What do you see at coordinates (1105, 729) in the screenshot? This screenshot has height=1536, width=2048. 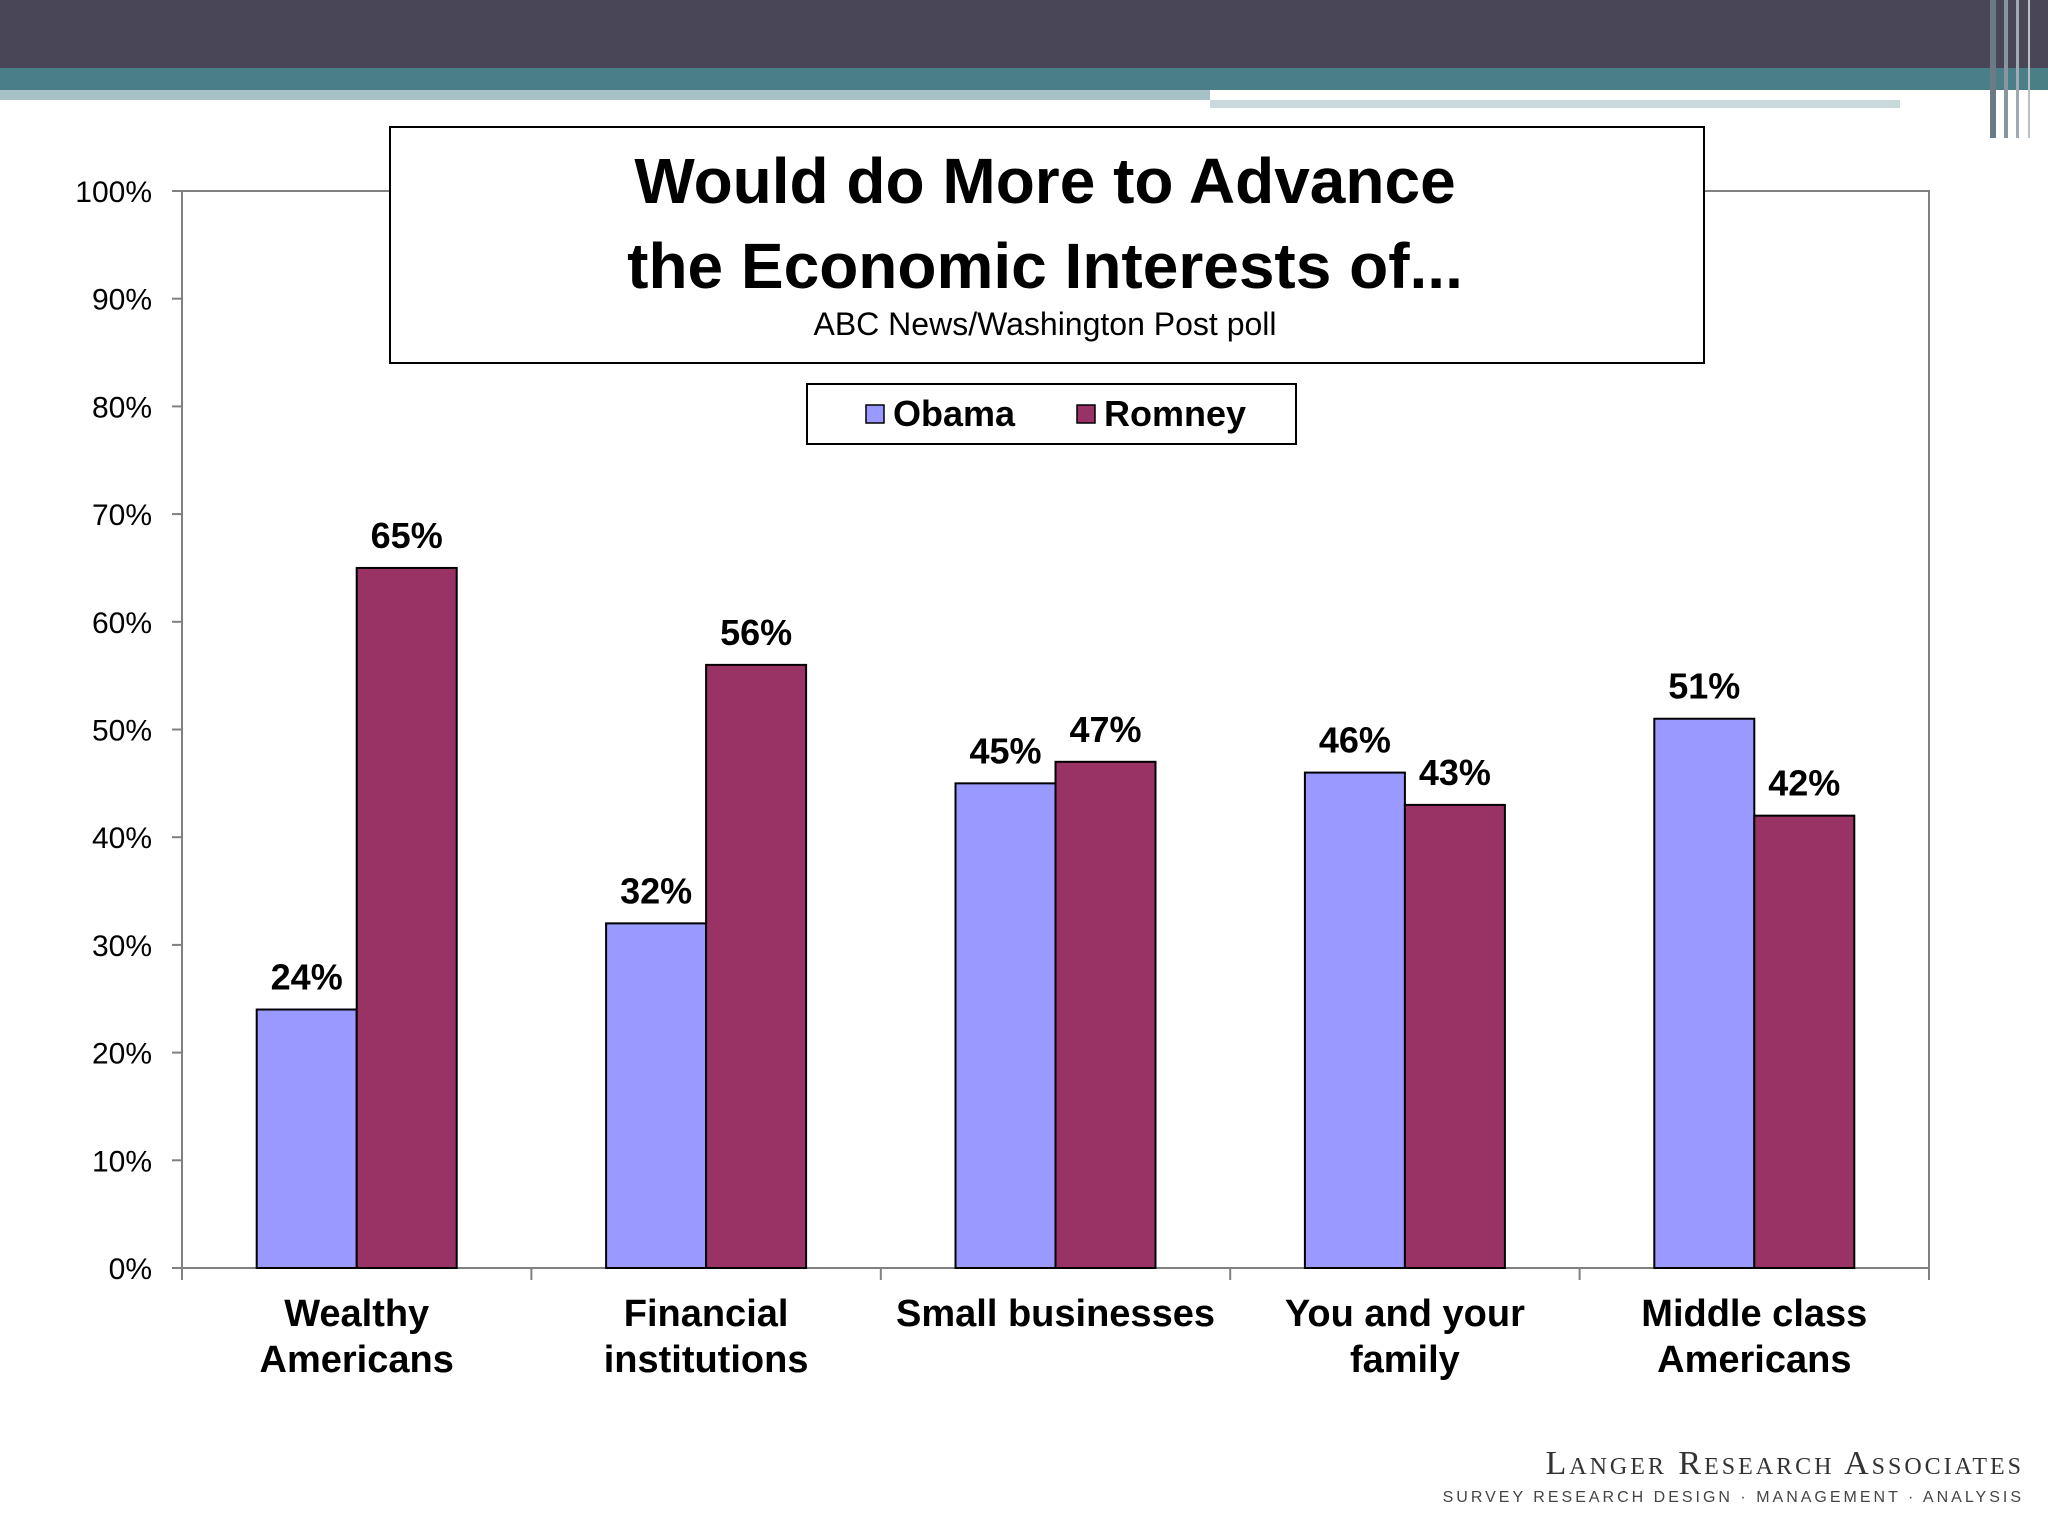 I see `value-label-romney: 47%` at bounding box center [1105, 729].